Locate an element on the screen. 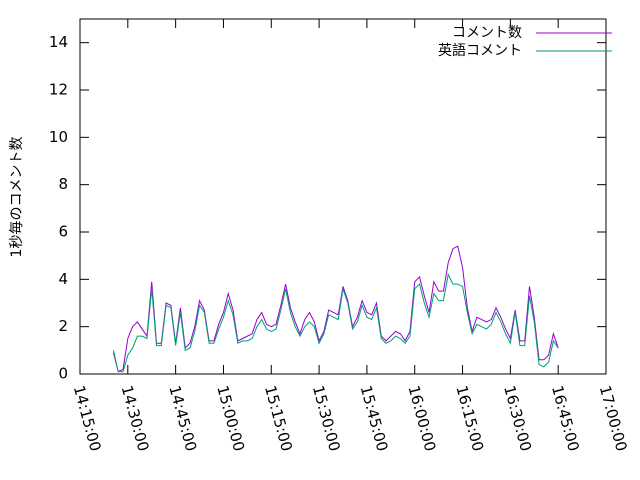 The height and width of the screenshot is (480, 640). y-tick-label: 2 is located at coordinates (63, 326).